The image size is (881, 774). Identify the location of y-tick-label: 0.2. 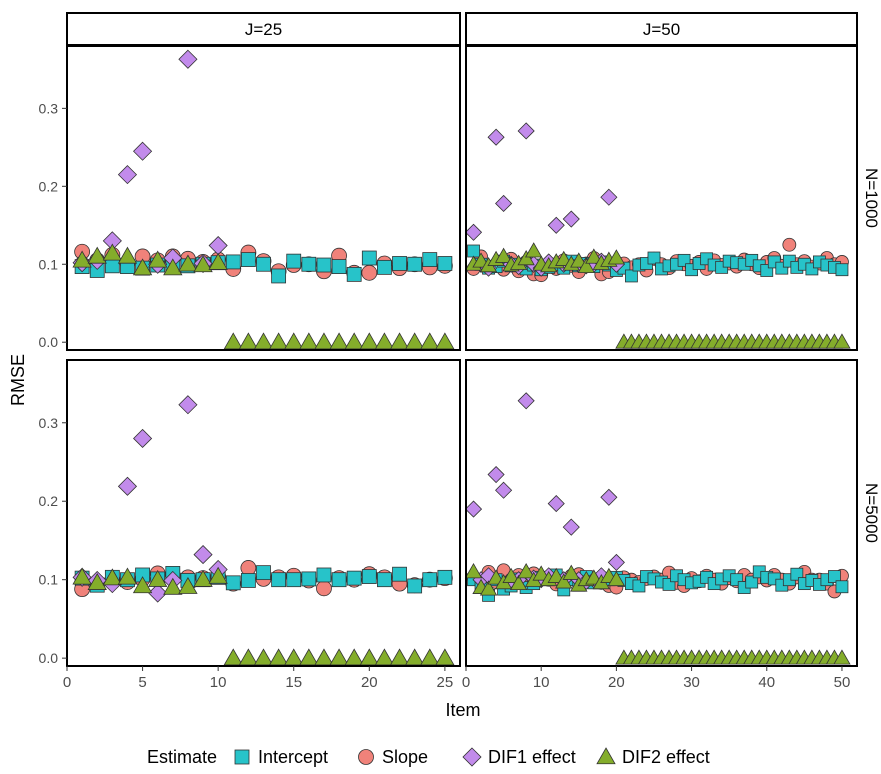
(49, 186).